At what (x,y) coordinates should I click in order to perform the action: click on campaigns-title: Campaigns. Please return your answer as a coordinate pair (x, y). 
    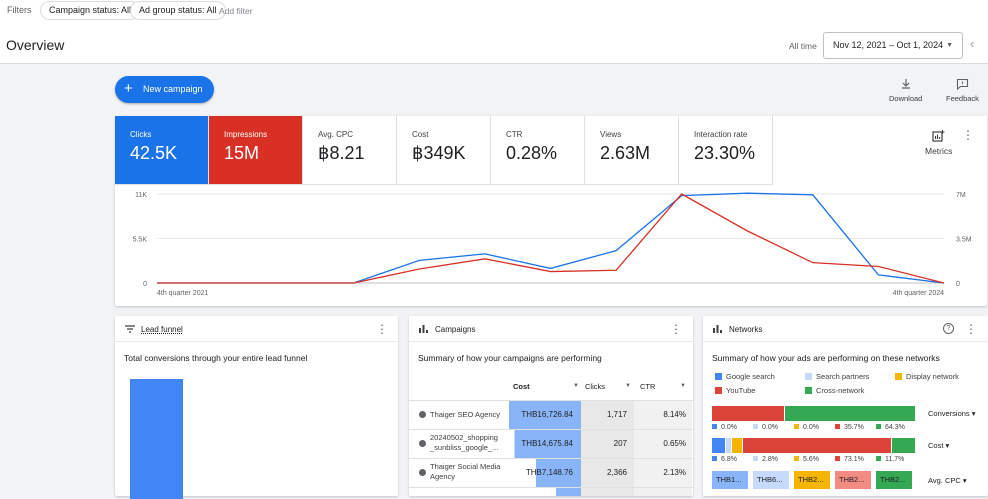
    Looking at the image, I should click on (455, 329).